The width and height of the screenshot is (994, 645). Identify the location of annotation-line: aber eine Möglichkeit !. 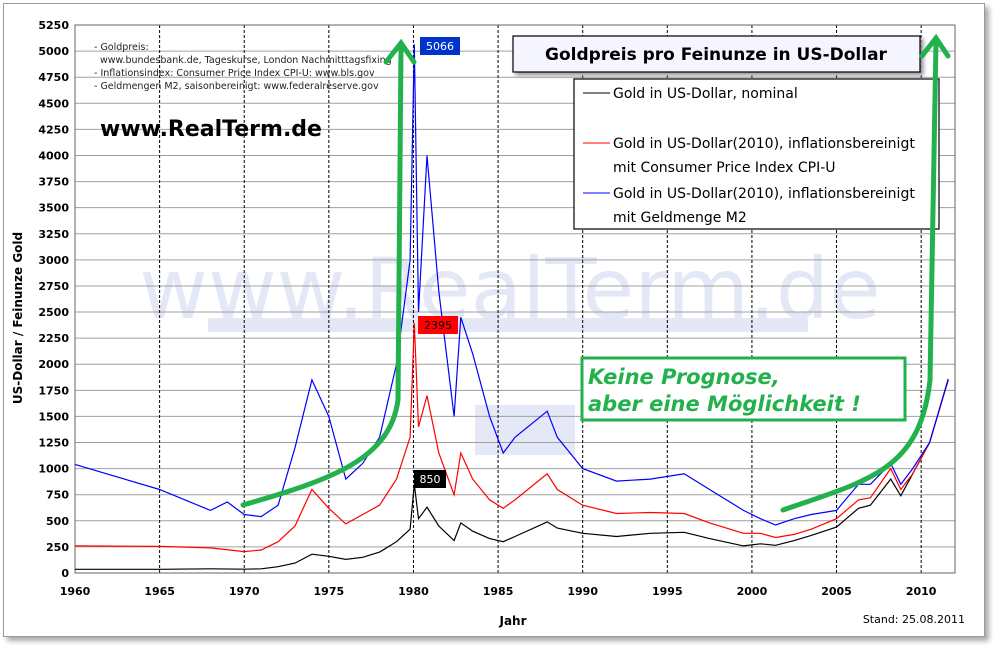
(724, 404).